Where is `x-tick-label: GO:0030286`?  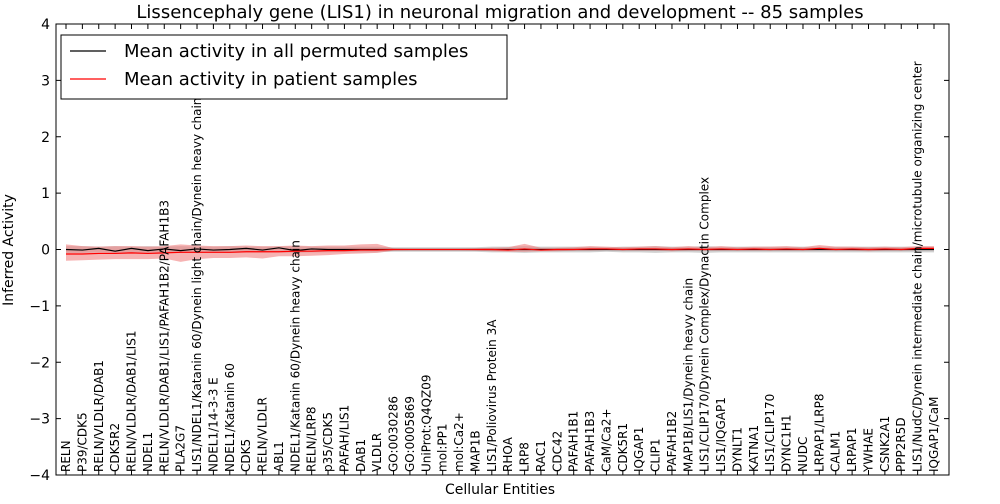 x-tick-label: GO:0030286 is located at coordinates (394, 434).